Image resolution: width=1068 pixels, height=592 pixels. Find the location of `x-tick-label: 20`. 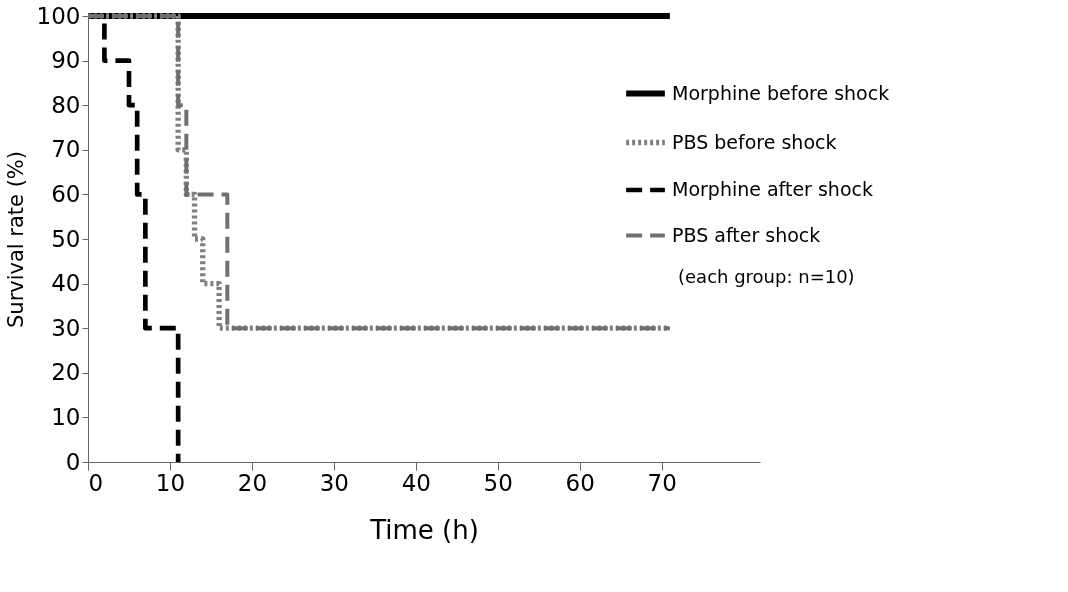

x-tick-label: 20 is located at coordinates (252, 482).